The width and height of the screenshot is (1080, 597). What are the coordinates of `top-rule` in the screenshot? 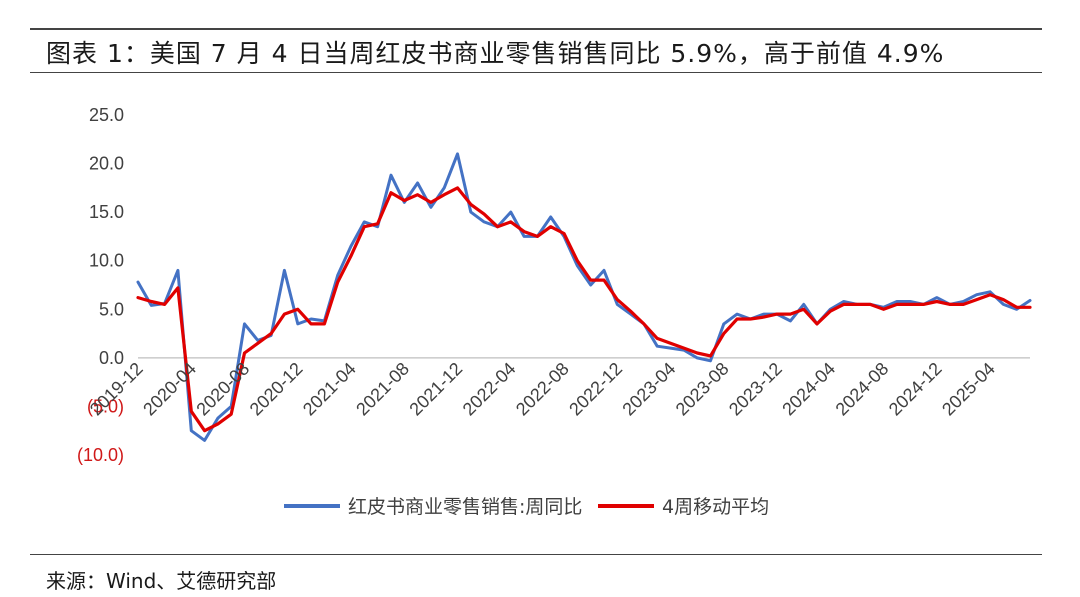 It's located at (536, 29).